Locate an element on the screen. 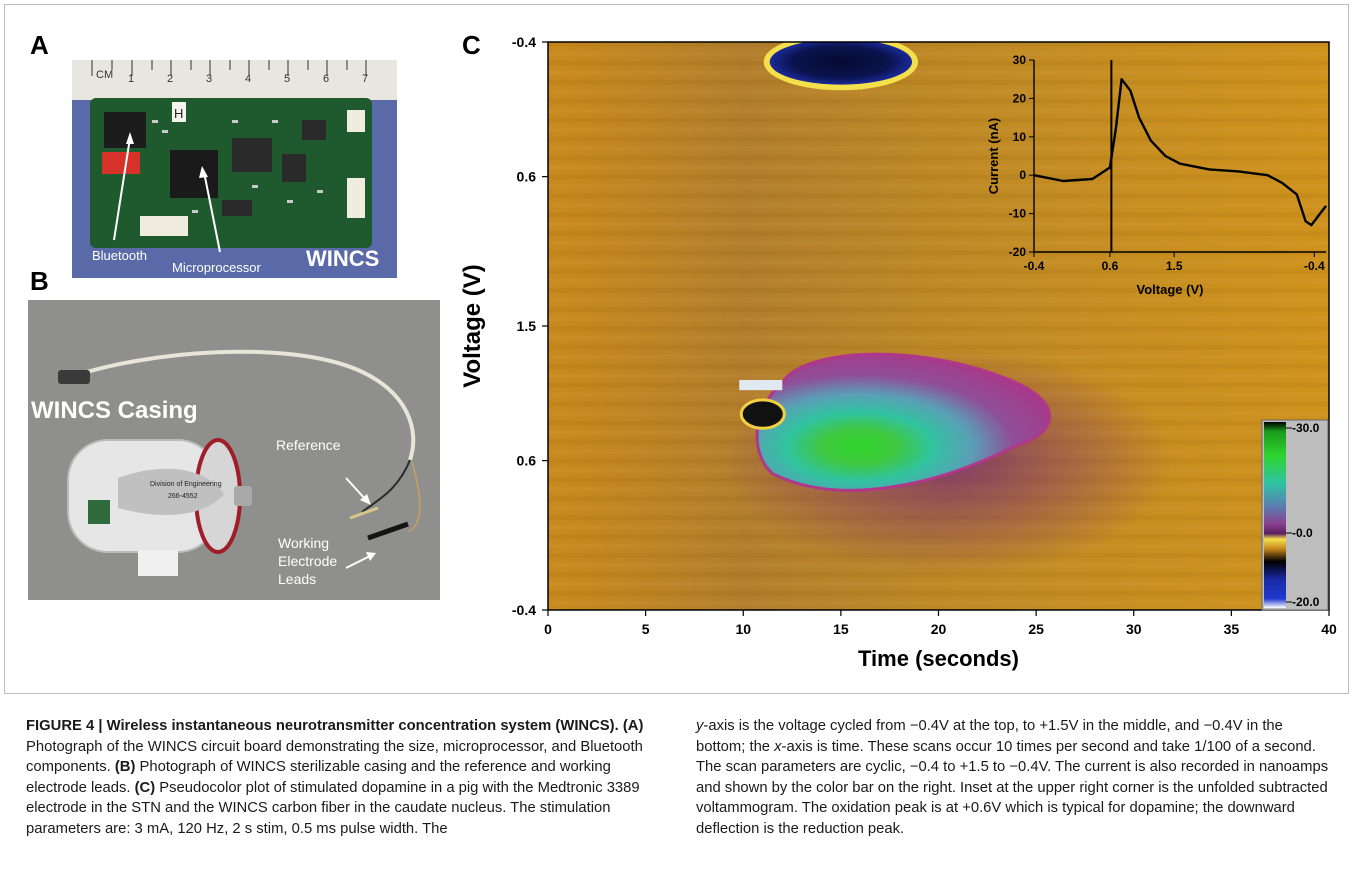 The height and width of the screenshot is (895, 1355). colorbar: -30.0 -0.0 -20.0 is located at coordinates (1295, 515).